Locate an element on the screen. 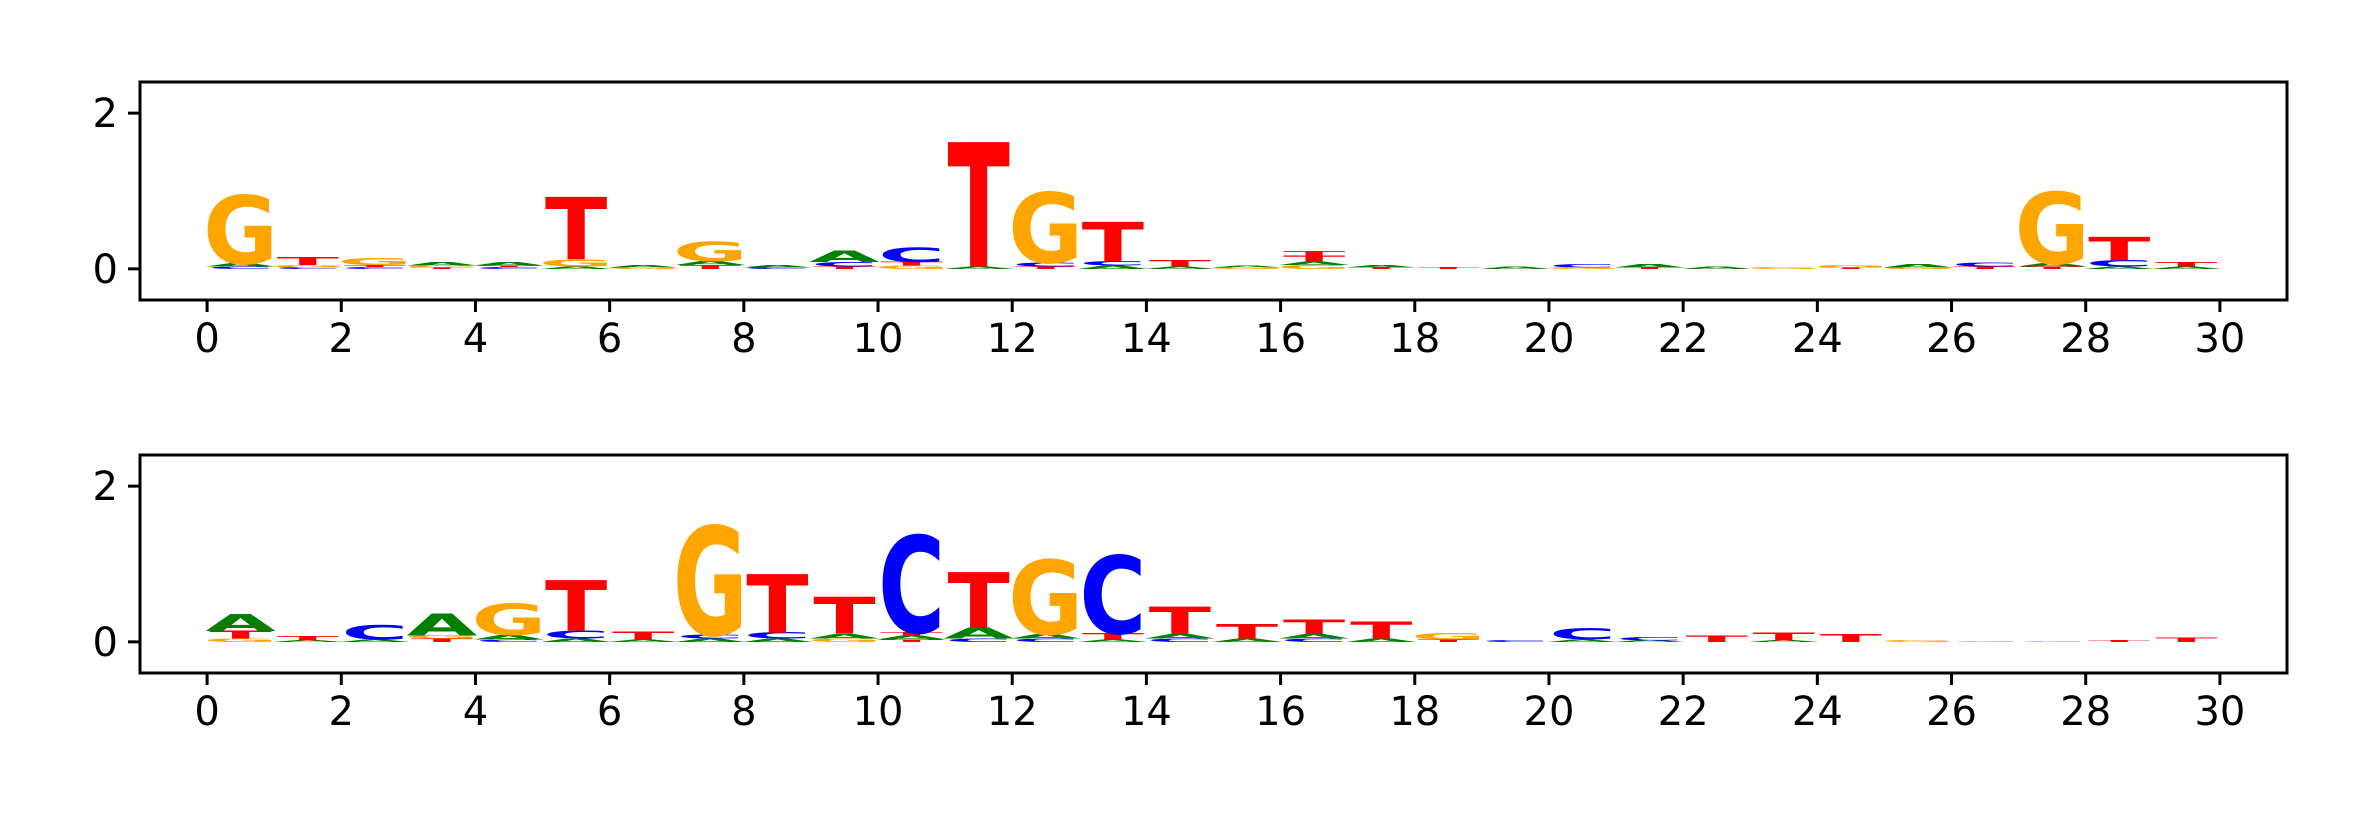 This screenshot has height=826, width=2362. x-tick-label: 28 is located at coordinates (2085, 712).